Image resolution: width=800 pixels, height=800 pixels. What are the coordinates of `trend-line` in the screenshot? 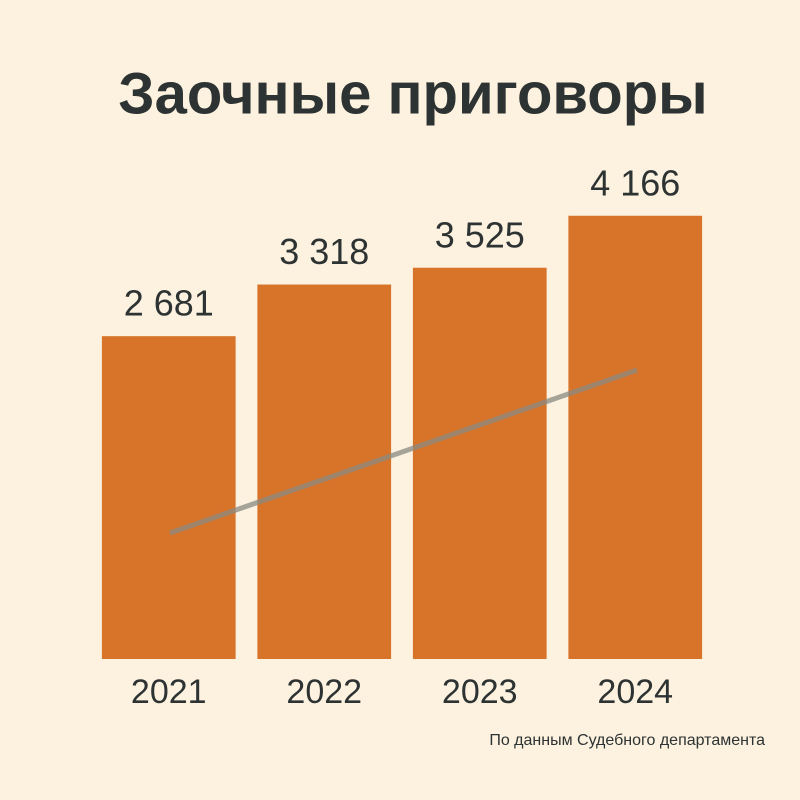 It's located at (403, 451).